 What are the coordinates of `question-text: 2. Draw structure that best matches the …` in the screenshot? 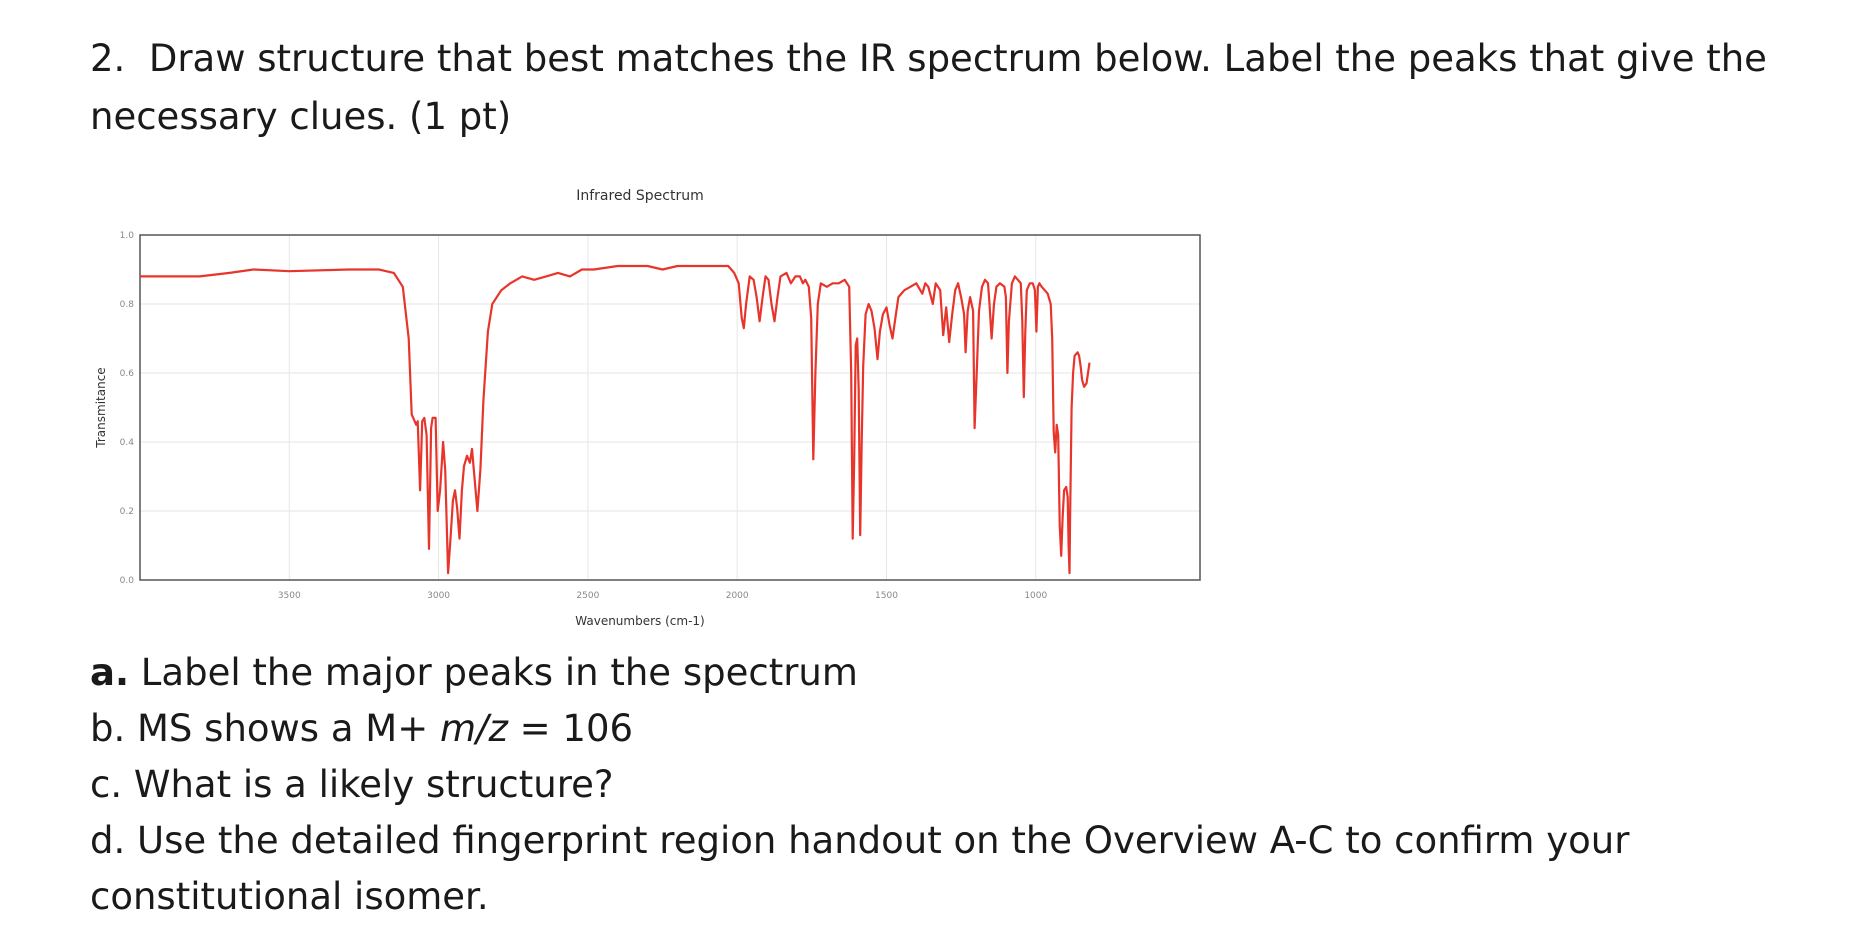 It's located at (940, 88).